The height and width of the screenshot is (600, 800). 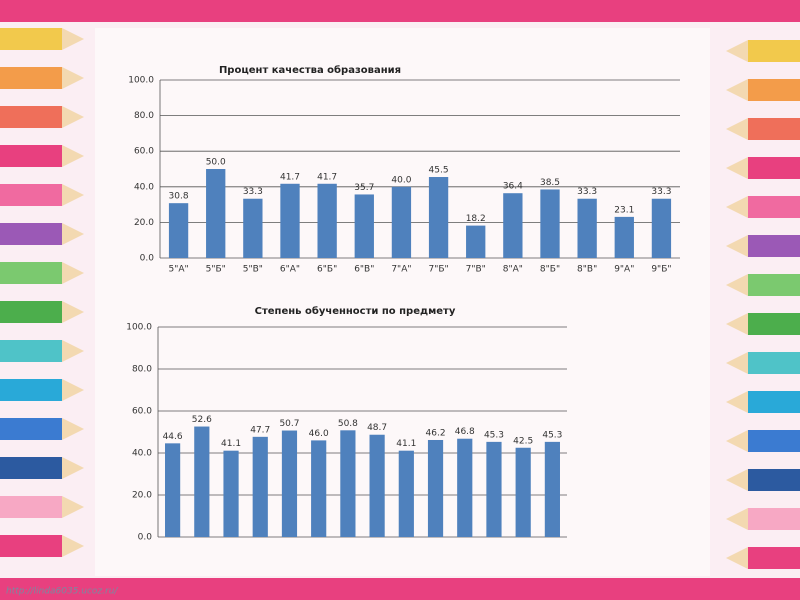 What do you see at coordinates (513, 187) in the screenshot?
I see `data-label: 36.4` at bounding box center [513, 187].